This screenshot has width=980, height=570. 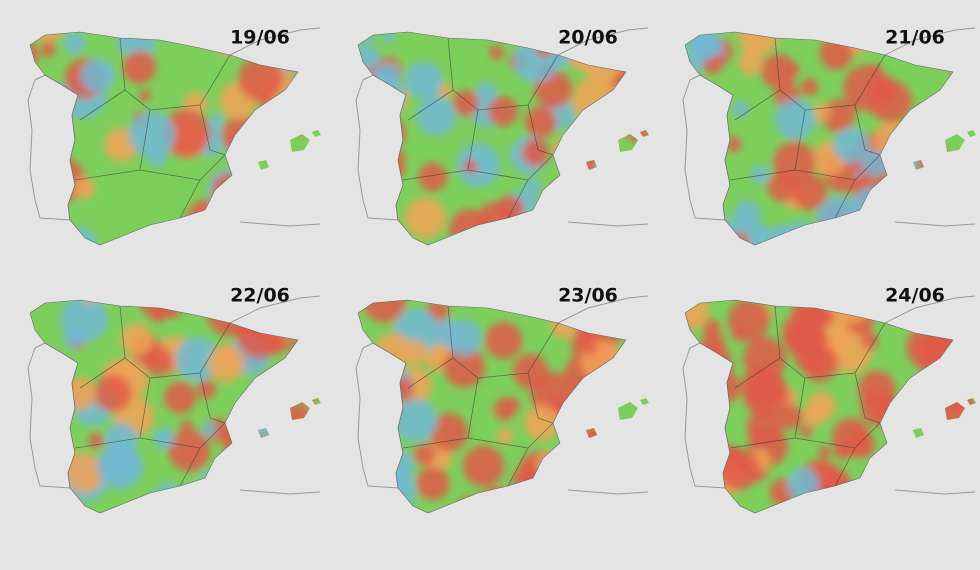 I want to click on date-label: 20/06, so click(x=588, y=38).